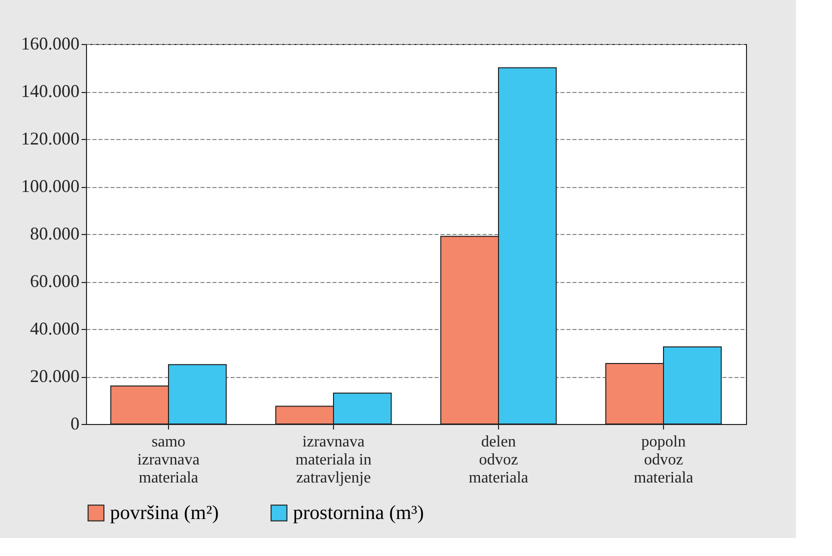  Describe the element at coordinates (50, 186) in the screenshot. I see `y-tick-label: 100.000` at that location.